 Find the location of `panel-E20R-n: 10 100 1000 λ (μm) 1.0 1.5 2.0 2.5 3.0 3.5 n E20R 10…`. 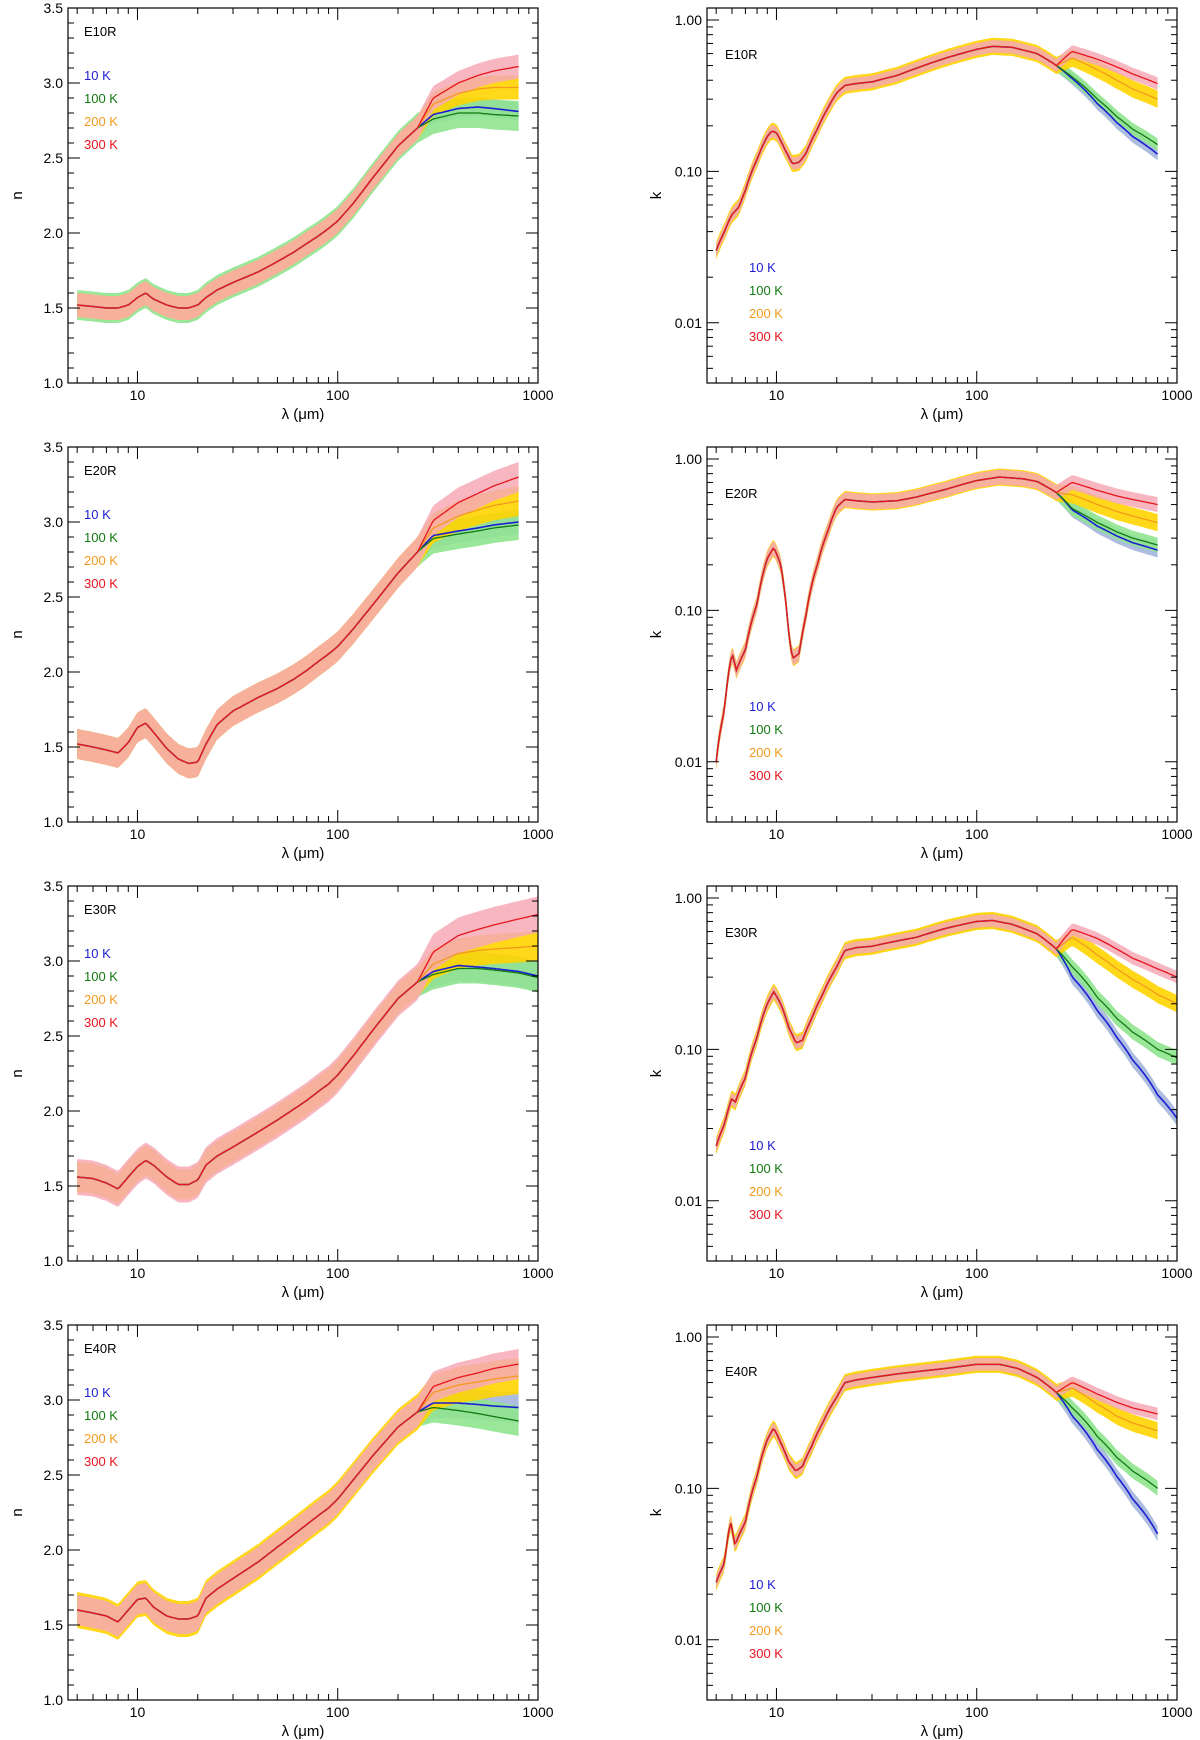

panel-E20R-n: 10 100 1000 λ (μm) 1.0 1.5 2.0 2.5 3.0 3.5 n E20R 10… is located at coordinates (281, 650).